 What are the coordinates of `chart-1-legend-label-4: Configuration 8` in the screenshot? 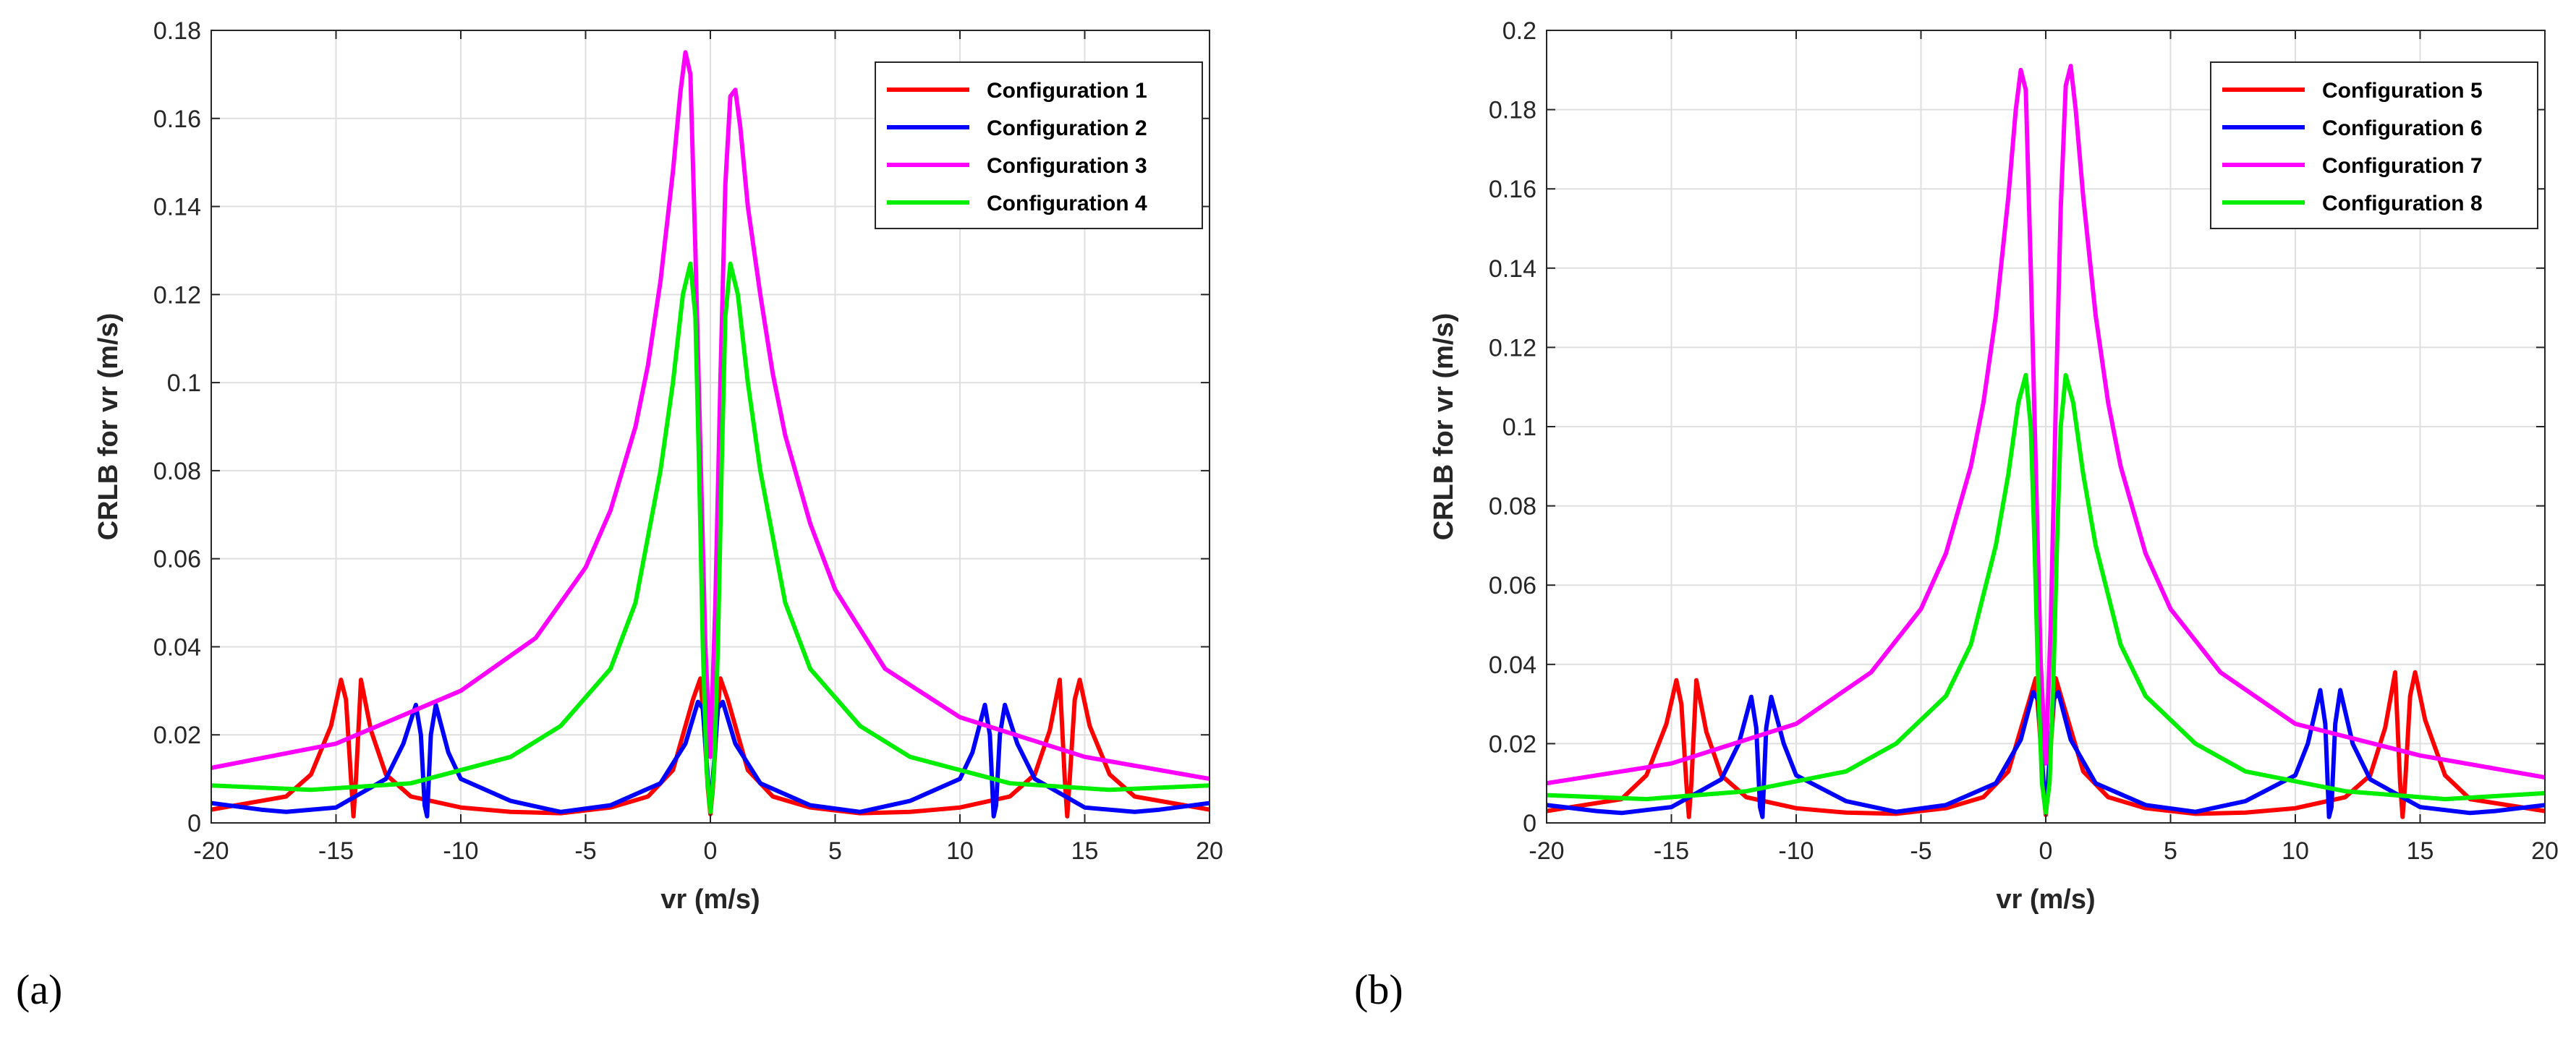 It's located at (2402, 203).